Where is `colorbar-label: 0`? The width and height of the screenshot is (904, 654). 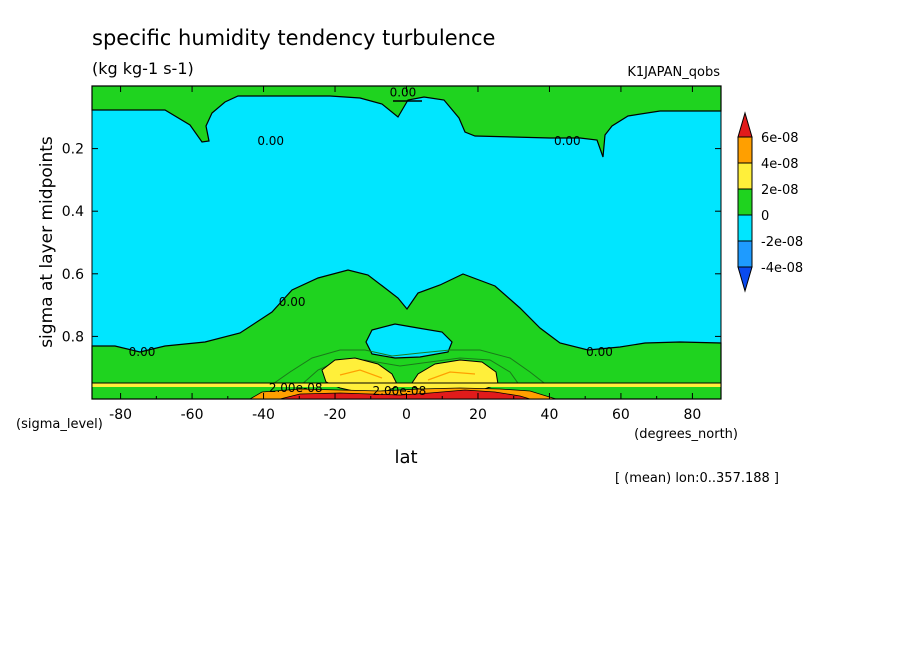 colorbar-label: 0 is located at coordinates (765, 216).